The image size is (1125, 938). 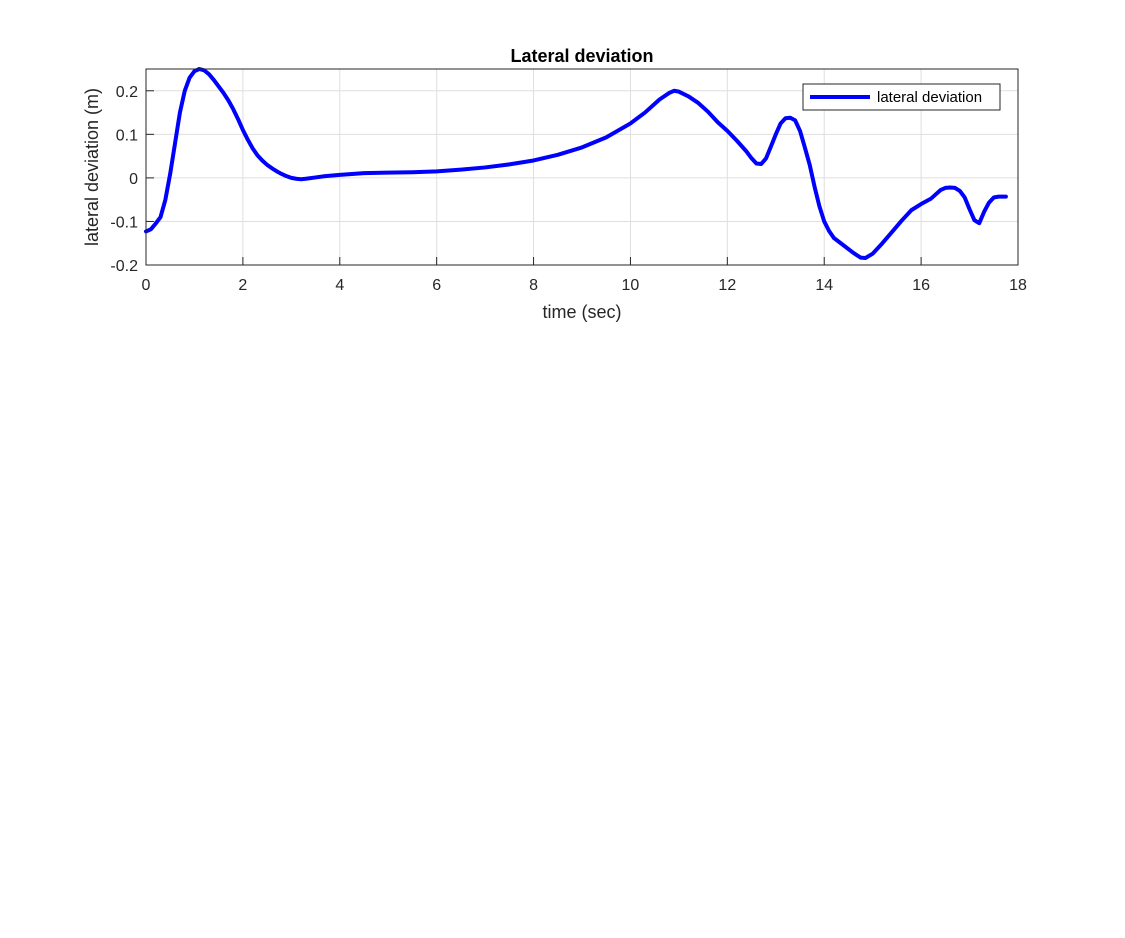 I want to click on x-tick-label: 10, so click(x=631, y=285).